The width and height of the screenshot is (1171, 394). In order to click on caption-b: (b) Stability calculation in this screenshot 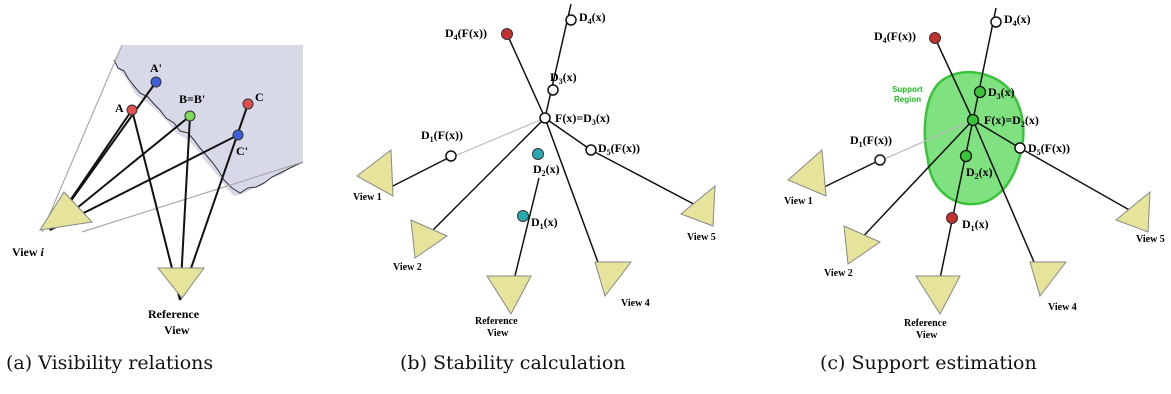, I will do `click(513, 363)`.